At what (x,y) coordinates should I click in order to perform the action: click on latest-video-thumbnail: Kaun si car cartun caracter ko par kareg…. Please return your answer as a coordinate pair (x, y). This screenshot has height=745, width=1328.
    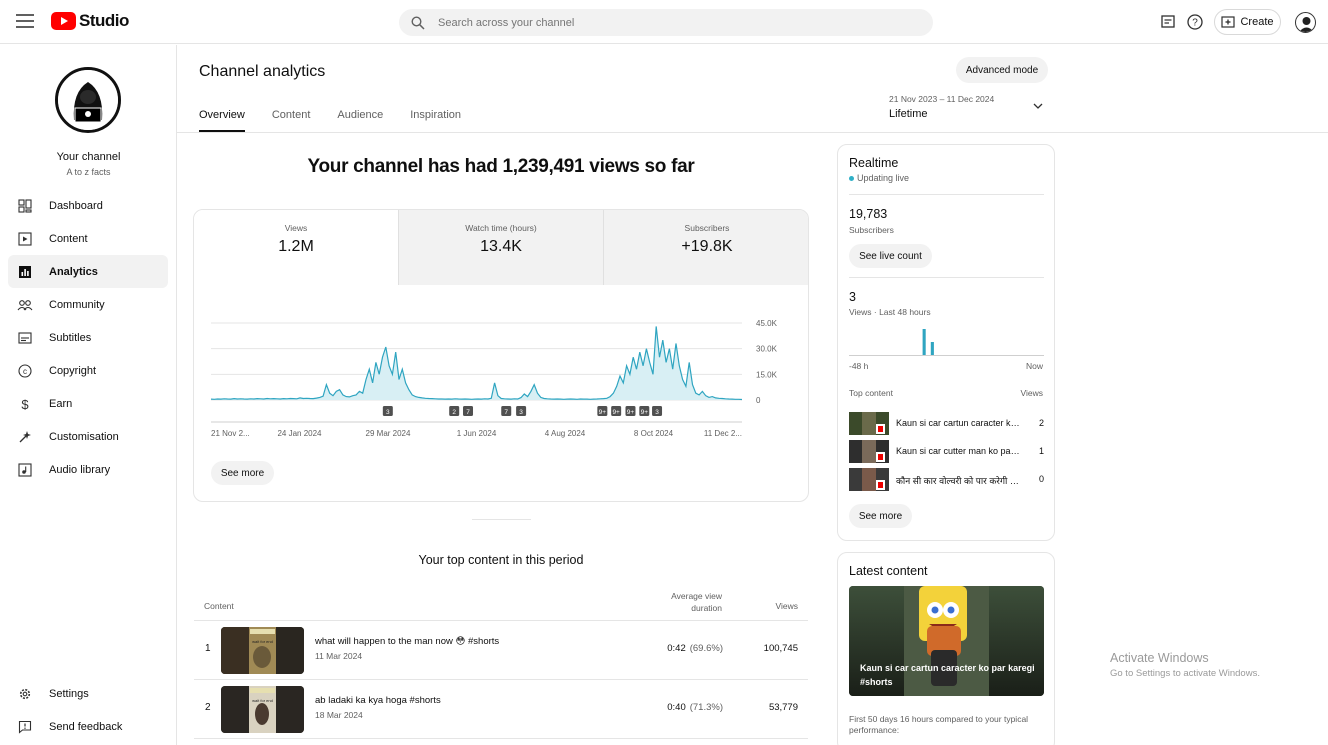
    Looking at the image, I should click on (946, 641).